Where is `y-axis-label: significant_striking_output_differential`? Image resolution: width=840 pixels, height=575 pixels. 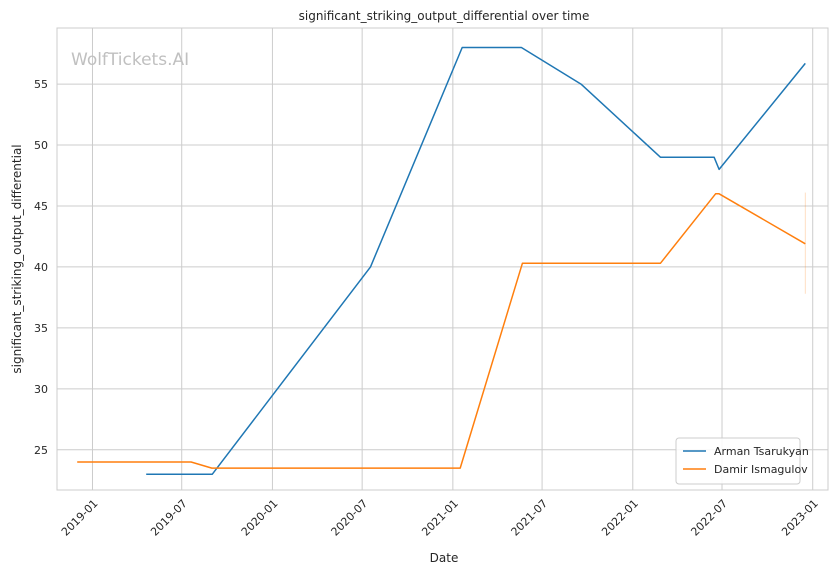
y-axis-label: significant_striking_output_differential is located at coordinates (17, 258).